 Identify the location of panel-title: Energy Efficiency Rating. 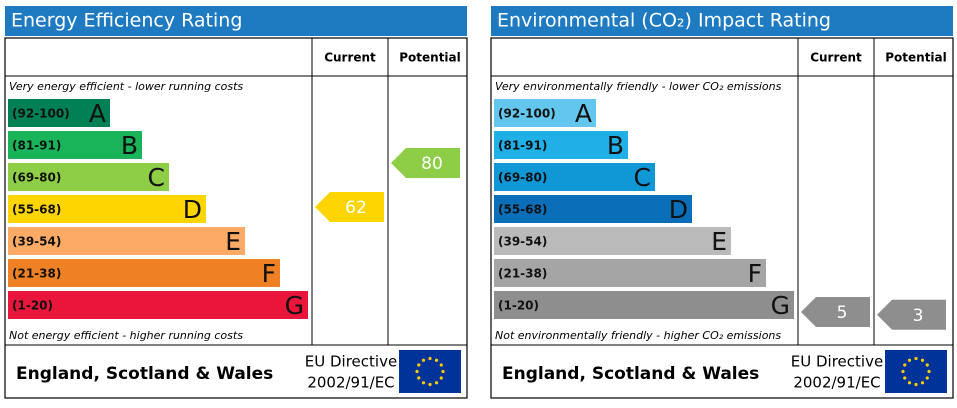
(126, 21).